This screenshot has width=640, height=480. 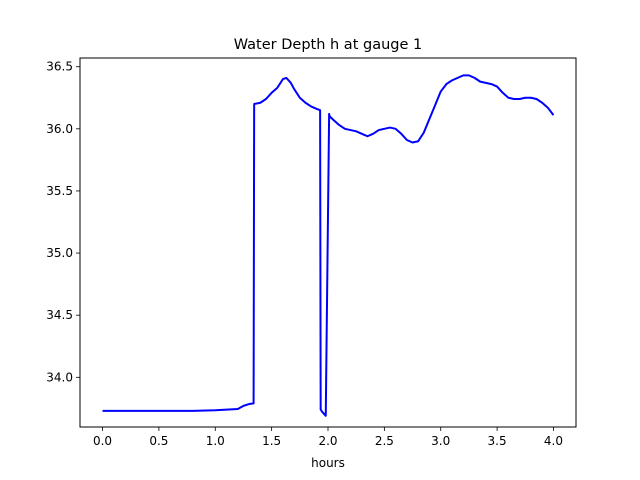 What do you see at coordinates (497, 441) in the screenshot?
I see `x-tick-label: 3.5` at bounding box center [497, 441].